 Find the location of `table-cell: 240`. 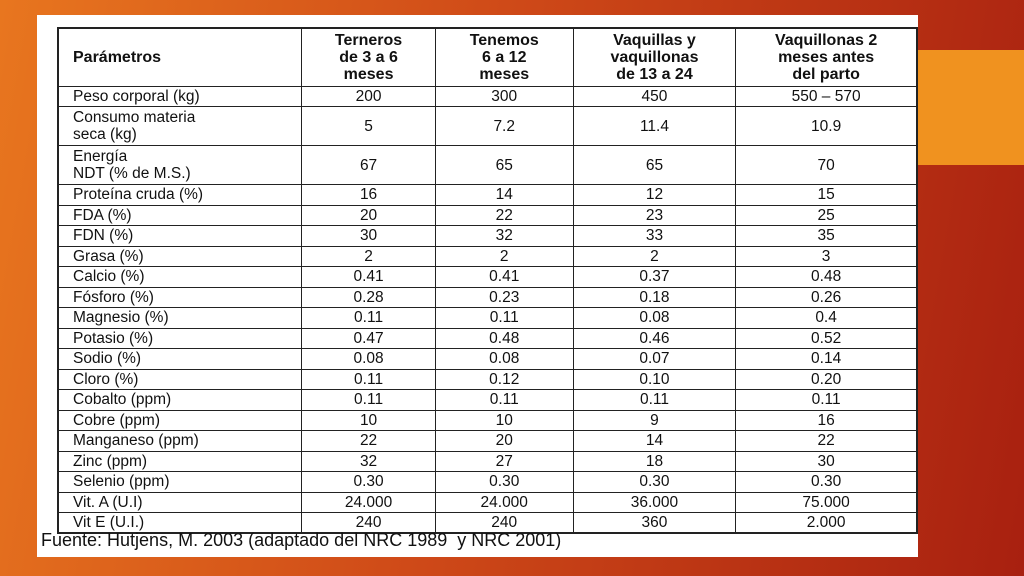

table-cell: 240 is located at coordinates (504, 523).